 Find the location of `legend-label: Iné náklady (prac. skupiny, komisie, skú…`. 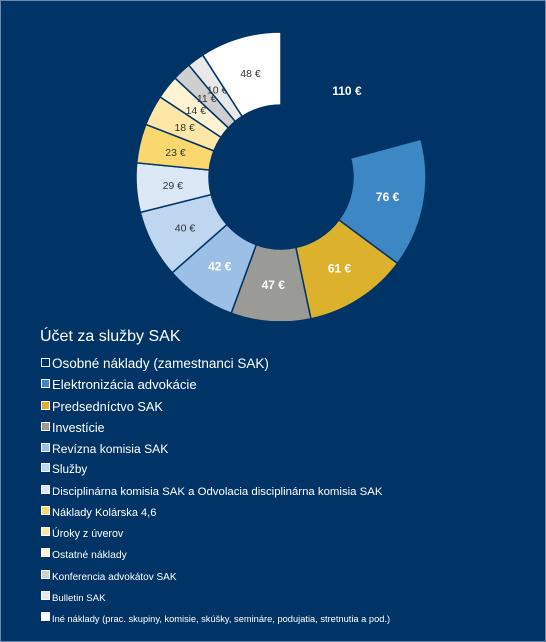

legend-label: Iné náklady (prac. skupiny, komisie, skú… is located at coordinates (221, 619).